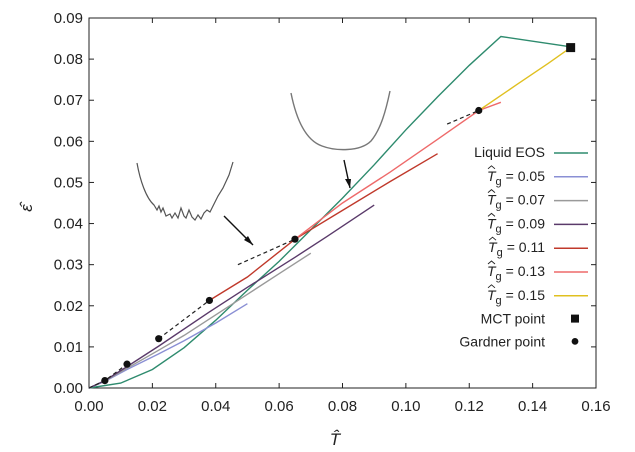 This screenshot has height=452, width=635. Describe the element at coordinates (526, 295) in the screenshot. I see `legend-label-value: = 0.15` at that location.